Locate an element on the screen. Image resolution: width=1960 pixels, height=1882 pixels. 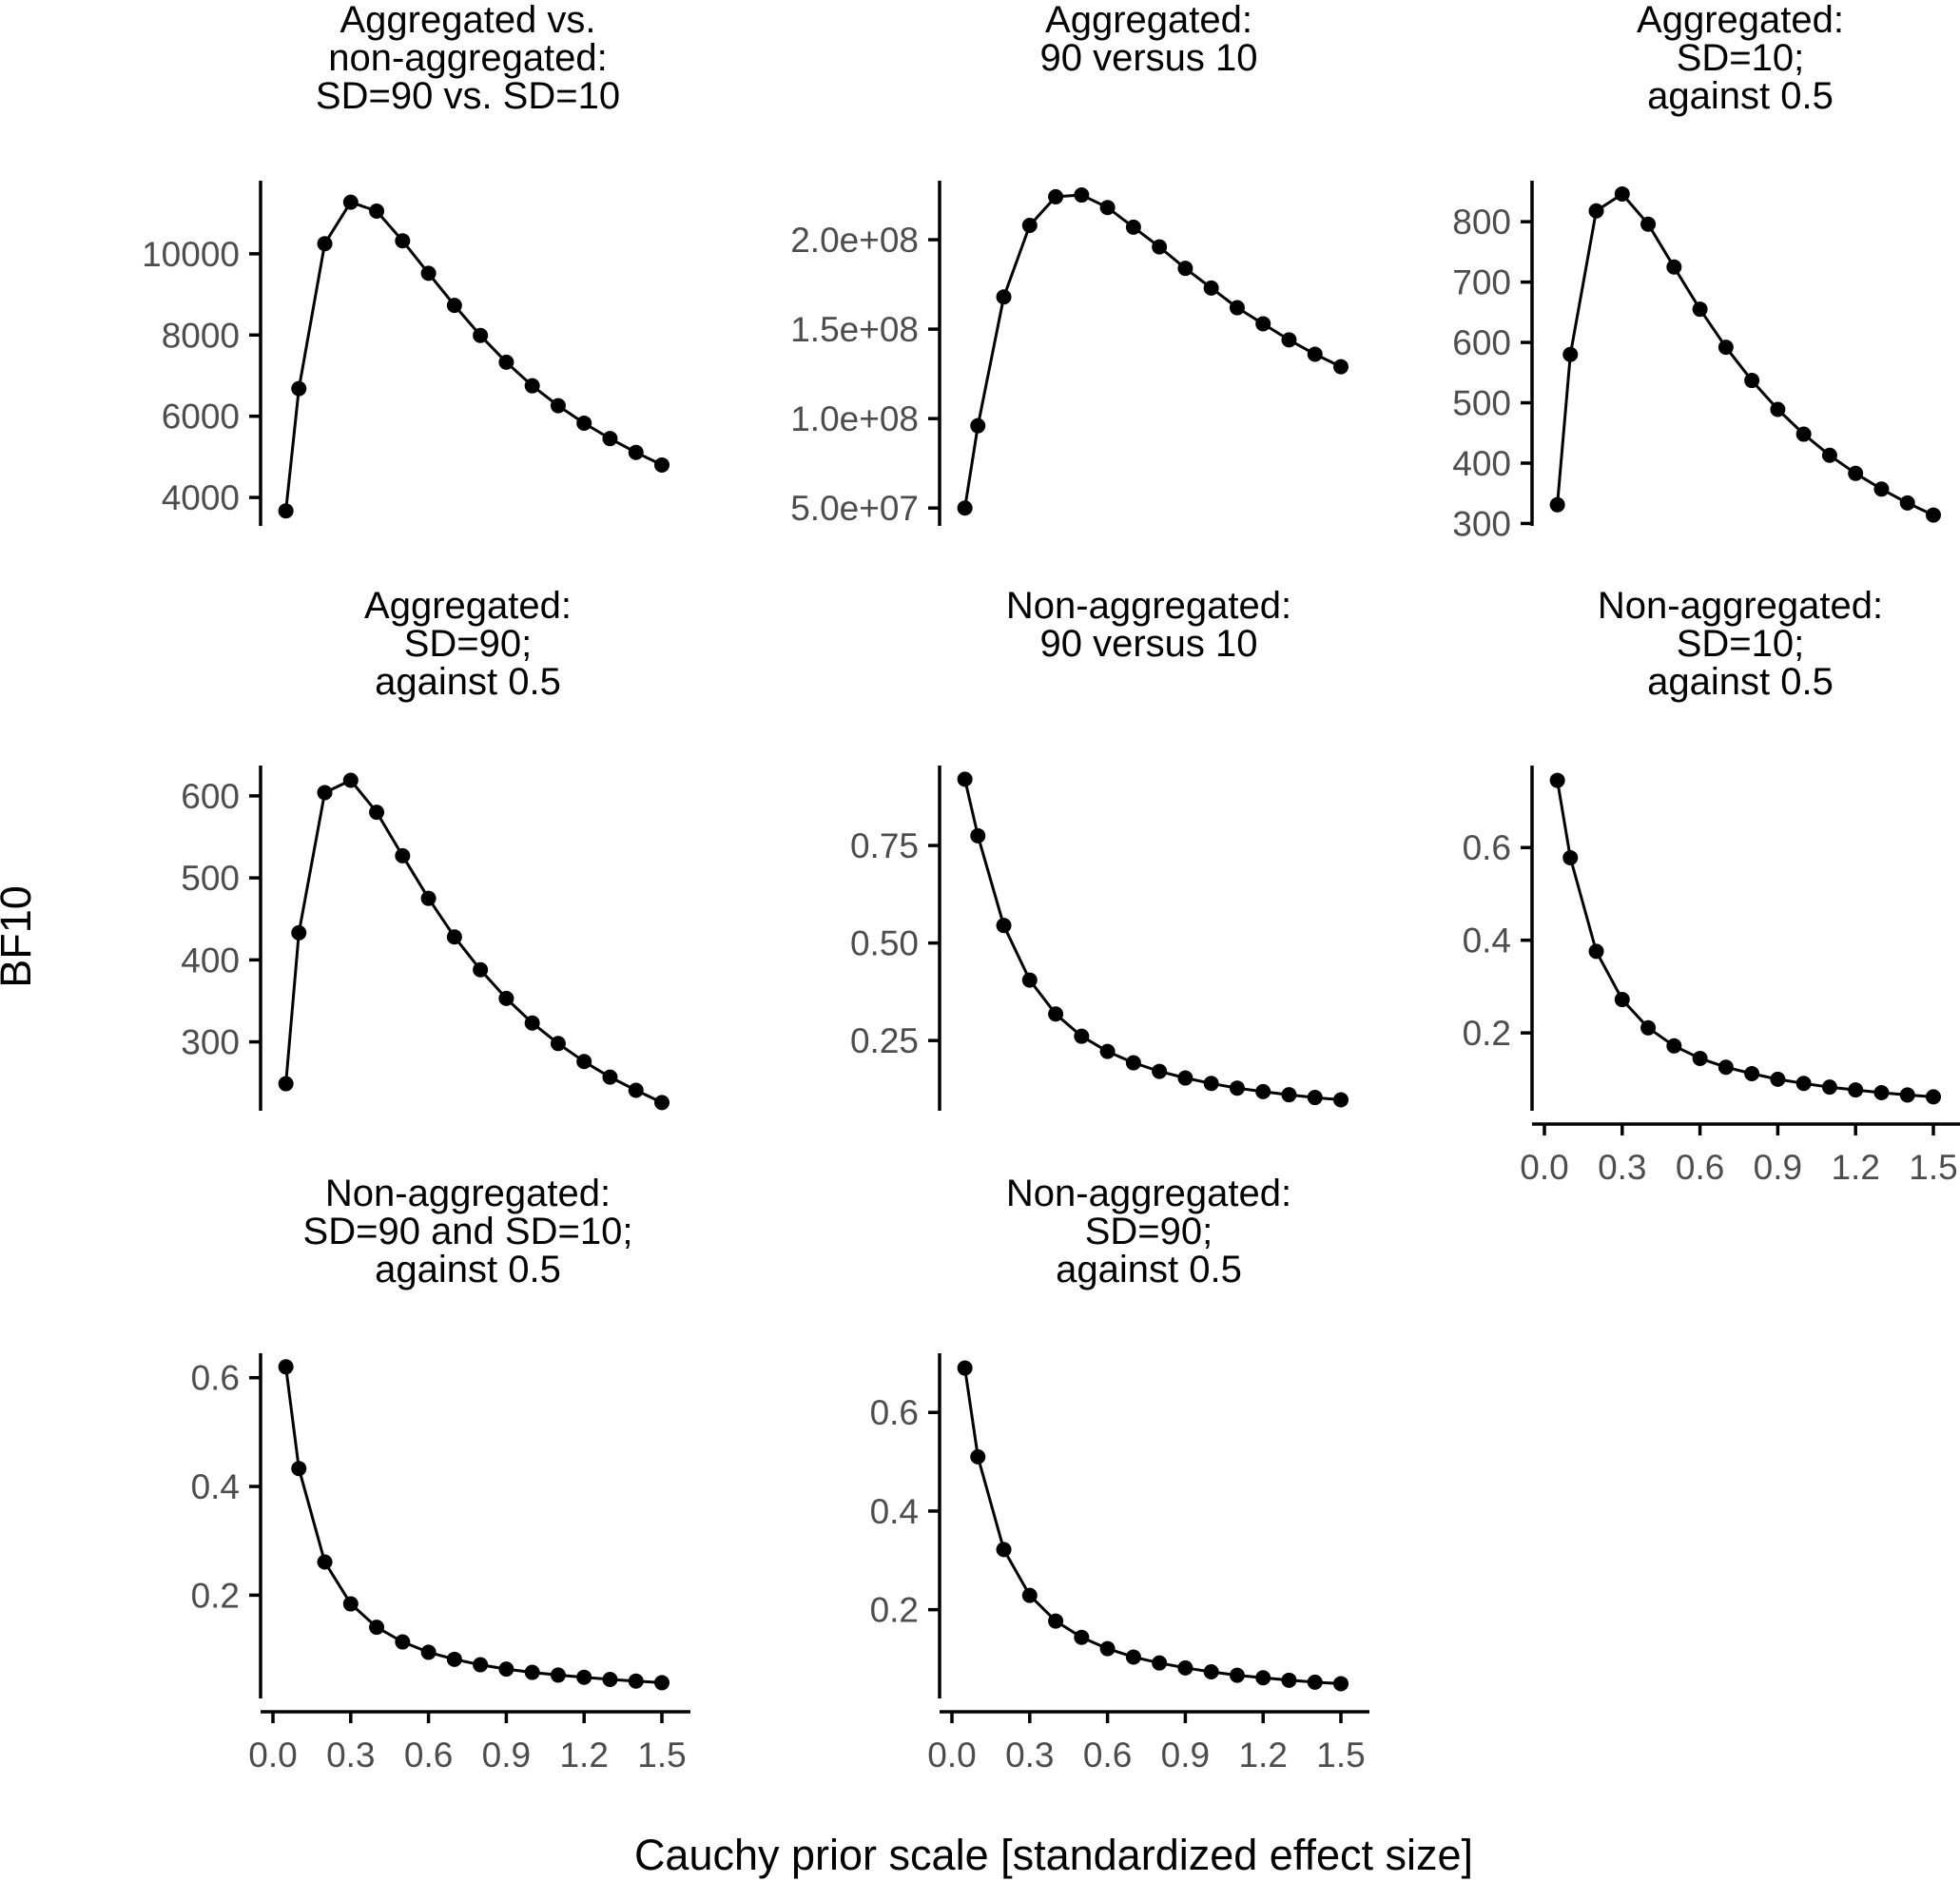
panel-title-line: SD=90 and SD=10; is located at coordinates (468, 1231).